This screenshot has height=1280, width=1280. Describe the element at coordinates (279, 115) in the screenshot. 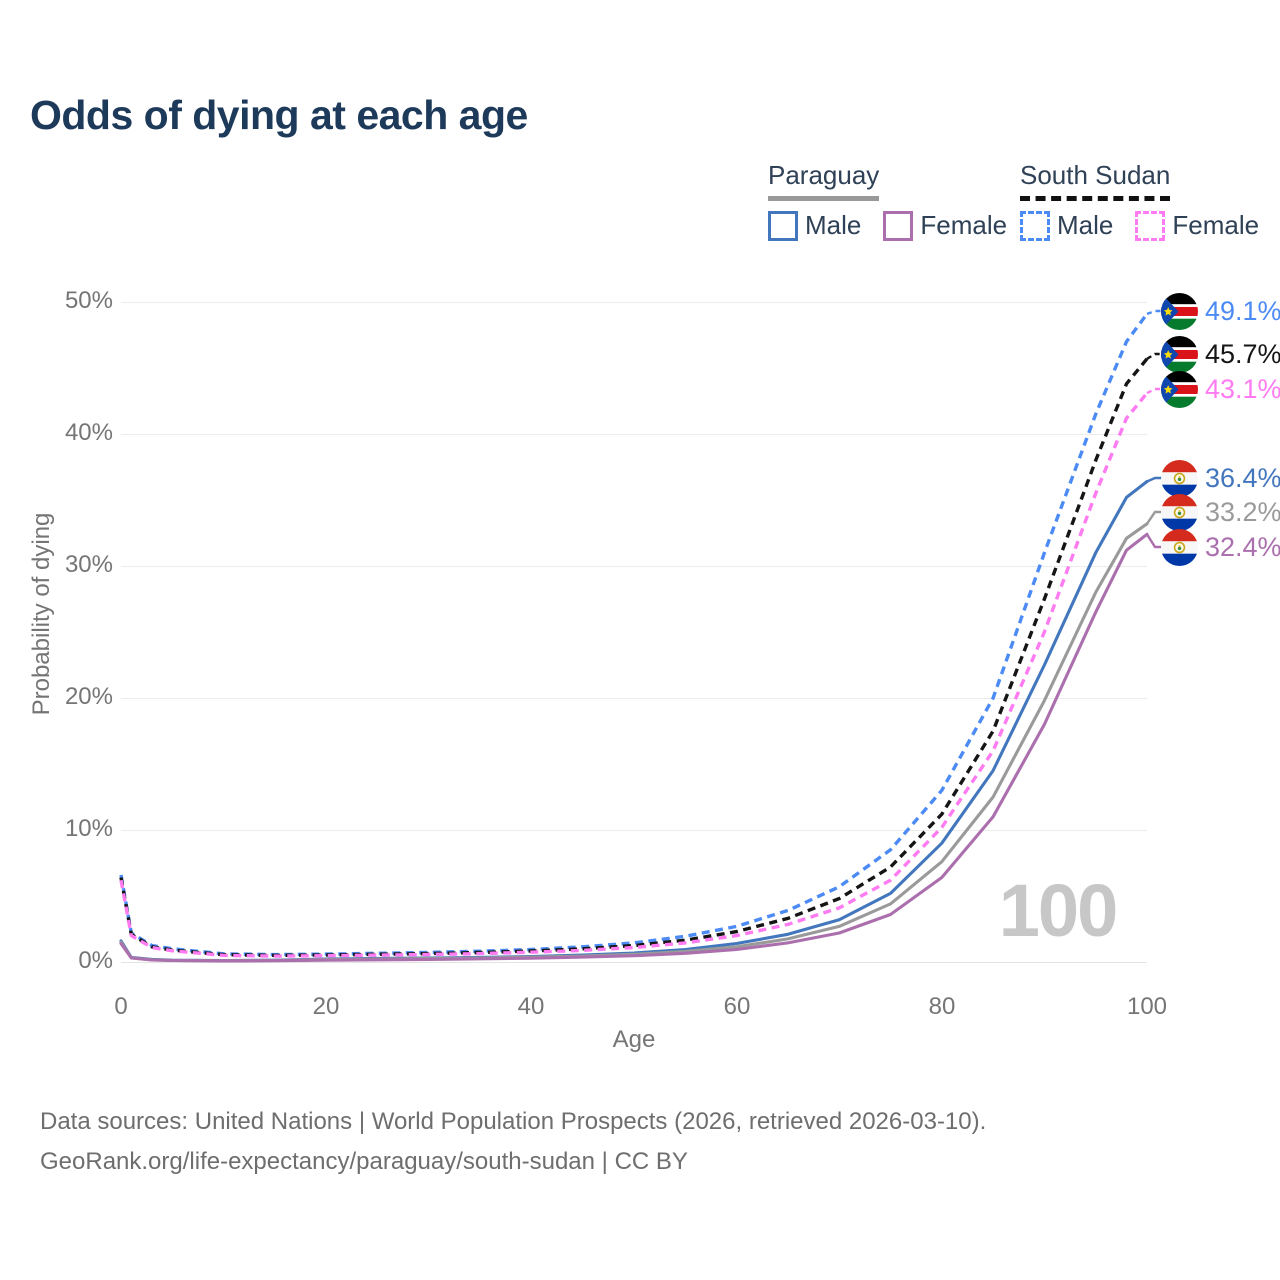

I see `page-title: Odds of dying at each age` at that location.